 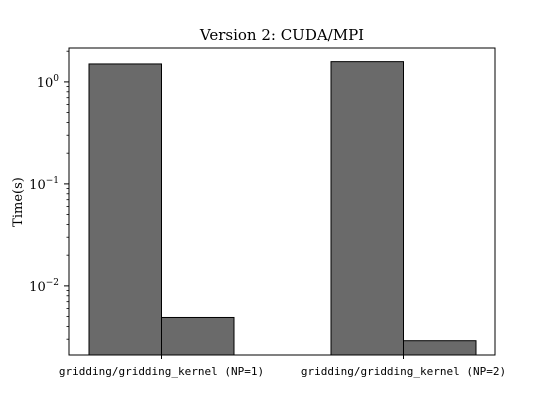 What do you see at coordinates (281, 35) in the screenshot?
I see `chart-title: Version 2: CUDA/MPI` at bounding box center [281, 35].